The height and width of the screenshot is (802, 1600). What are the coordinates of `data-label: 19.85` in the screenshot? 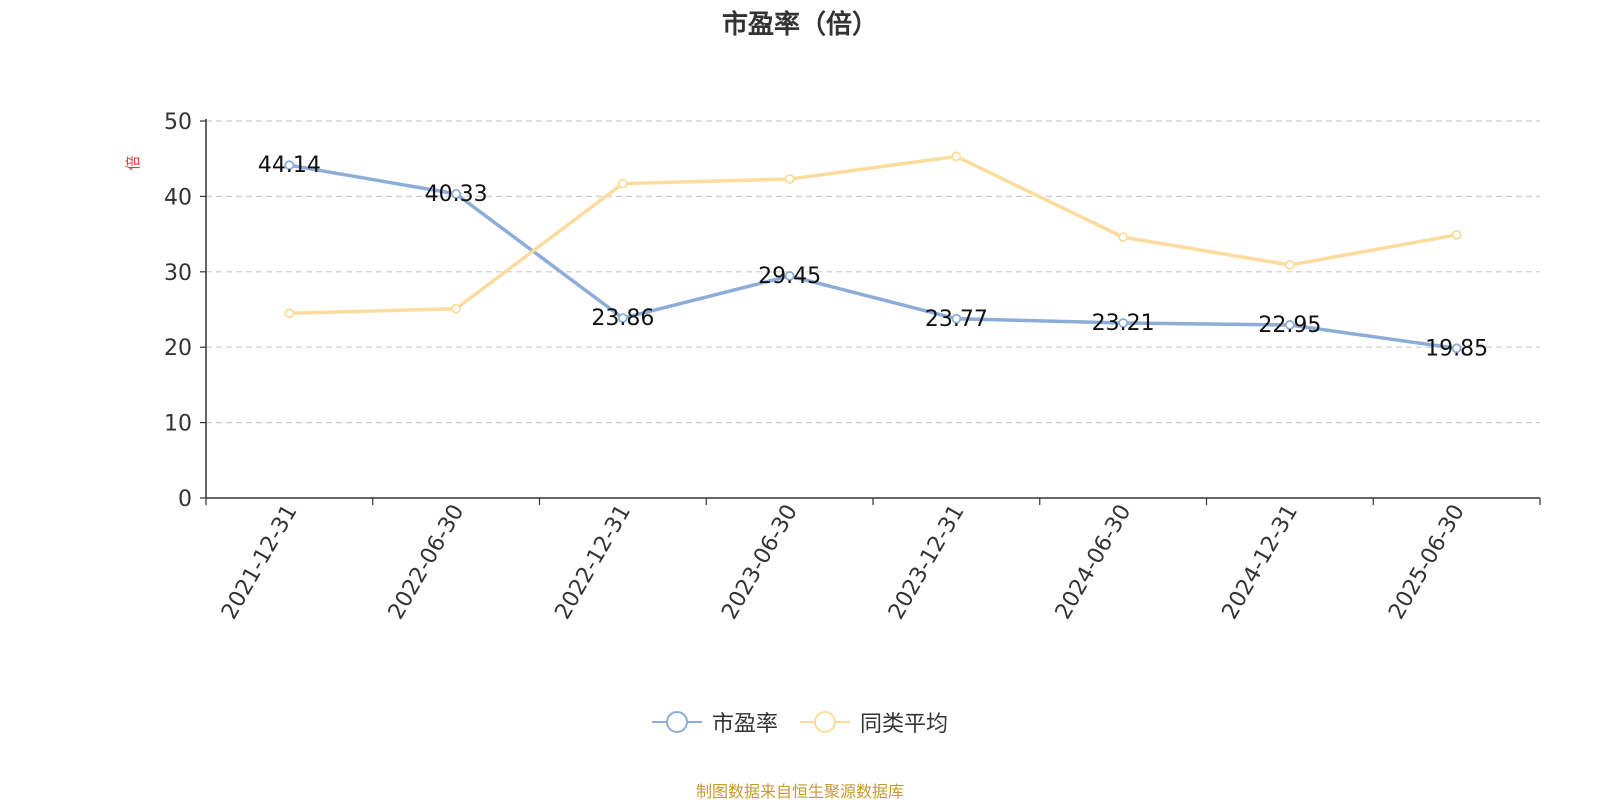 It's located at (1456, 348).